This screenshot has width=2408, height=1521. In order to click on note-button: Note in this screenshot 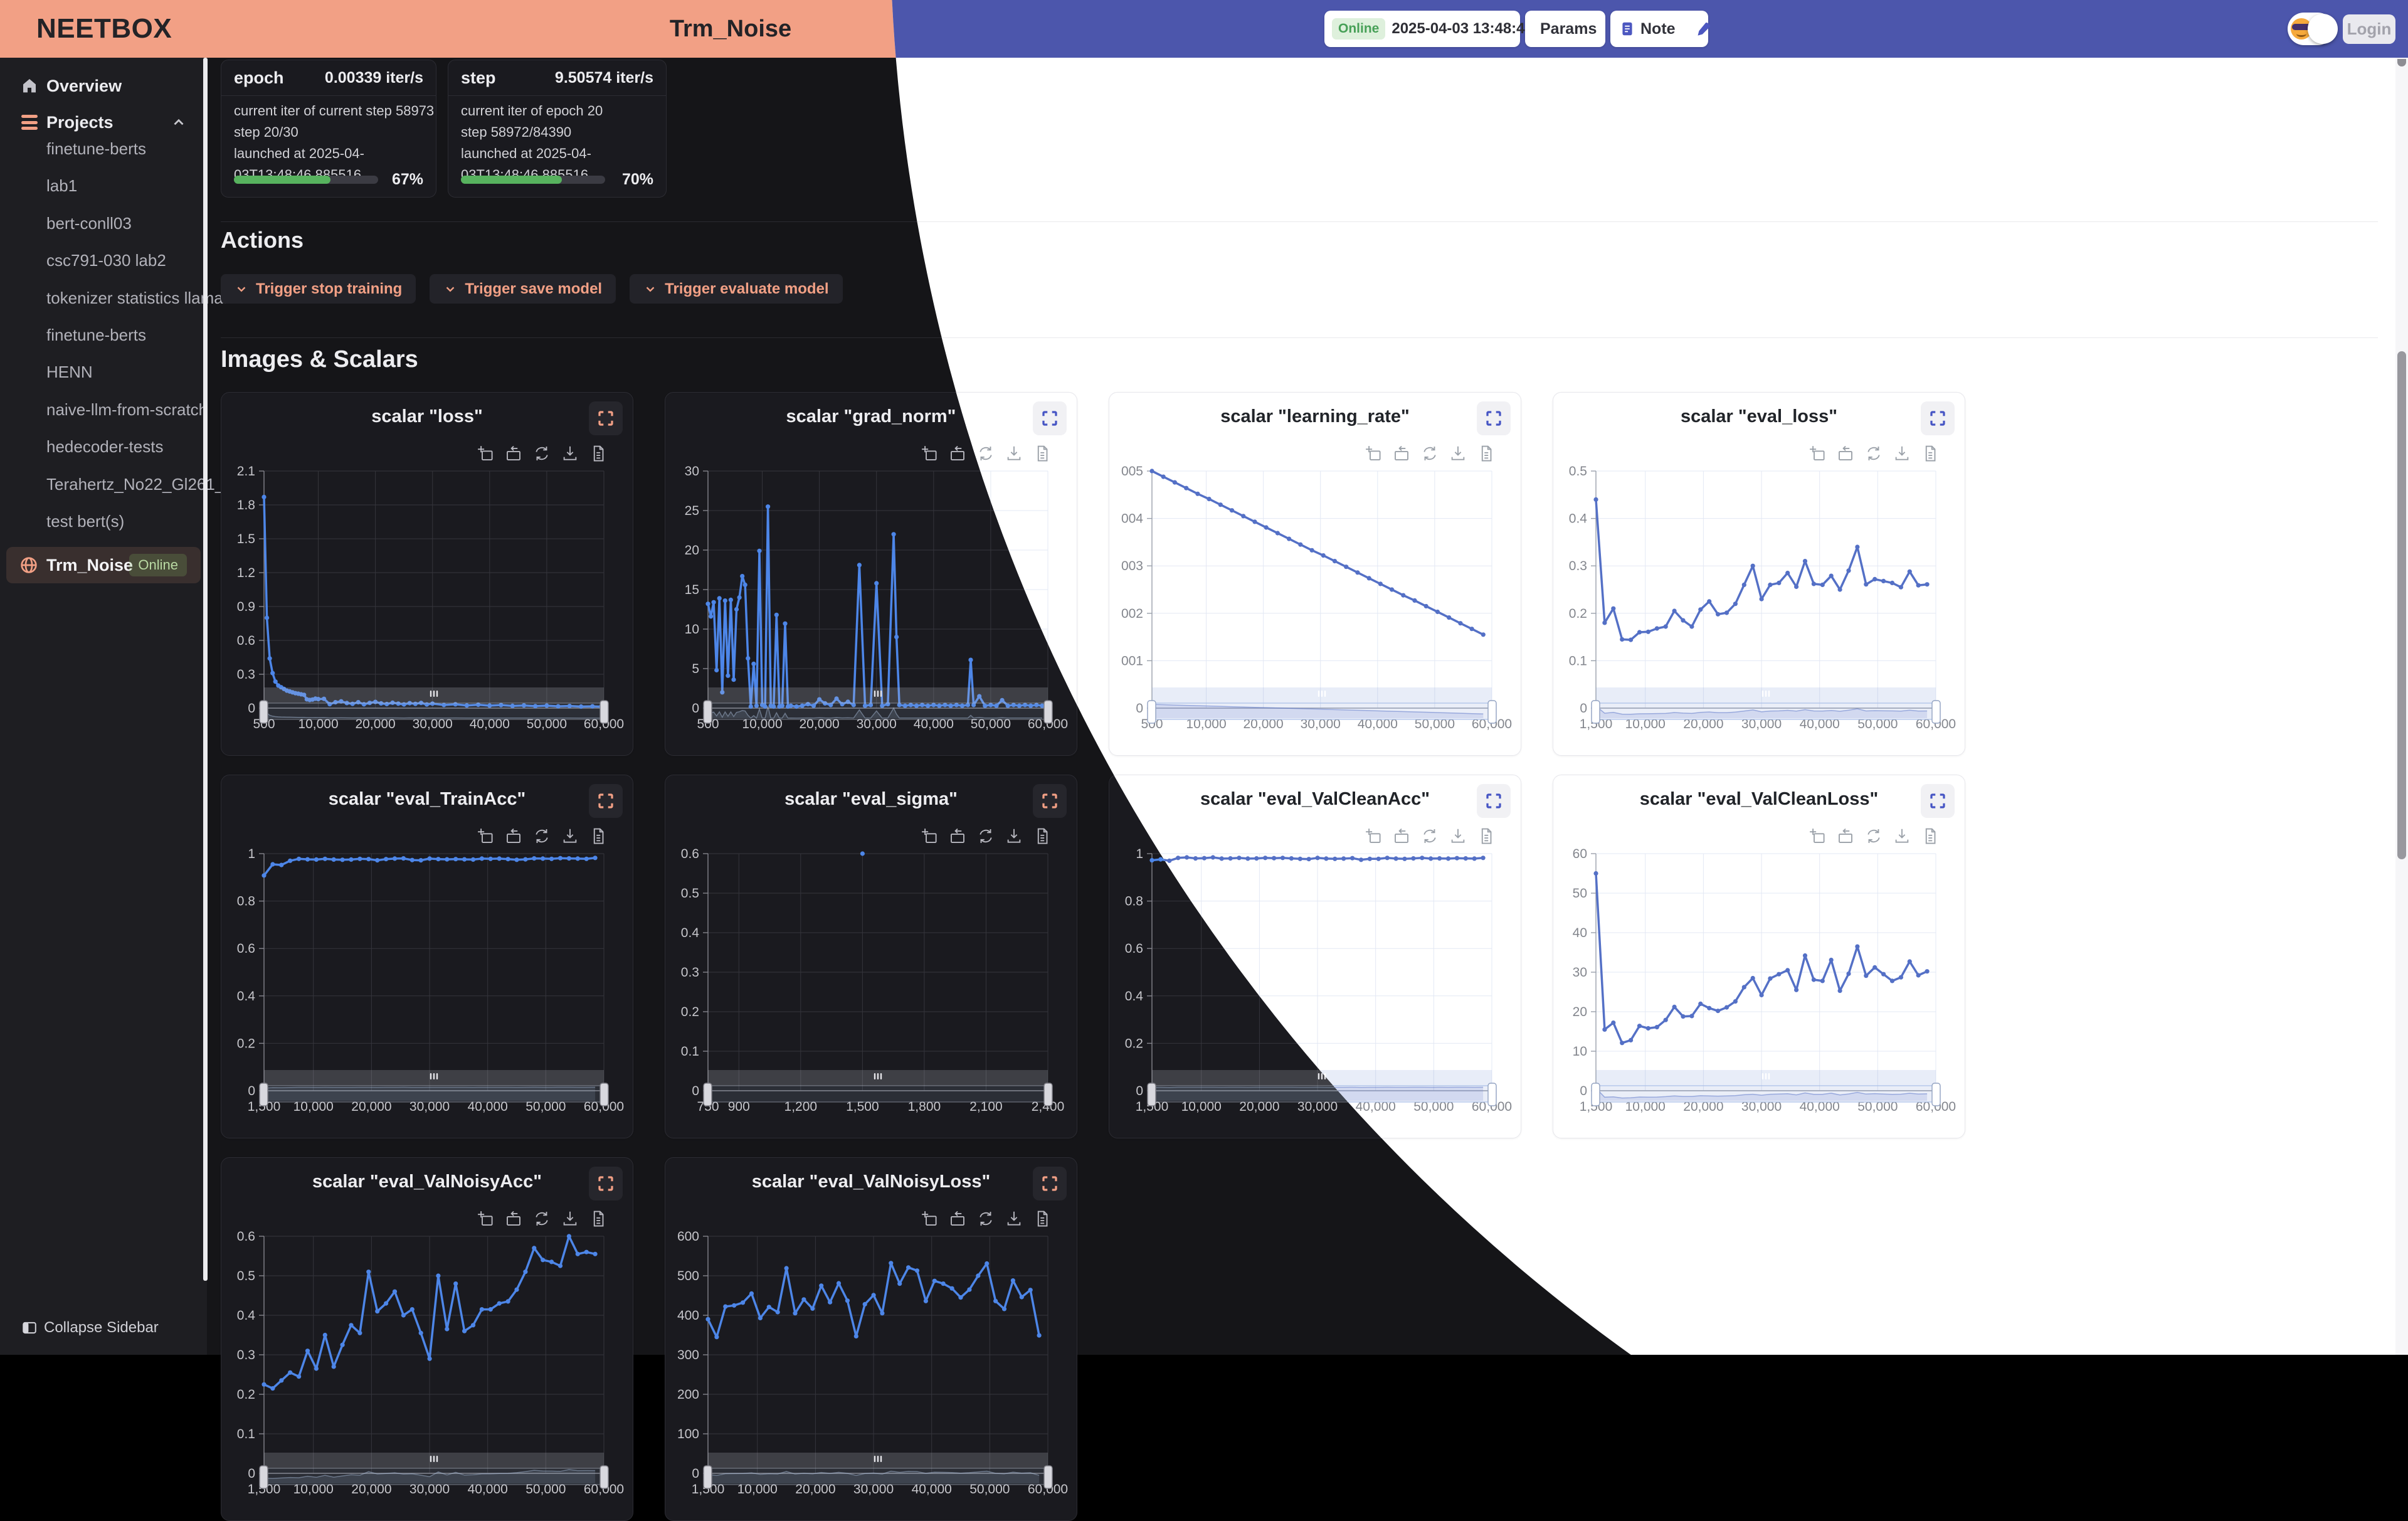, I will do `click(1646, 29)`.